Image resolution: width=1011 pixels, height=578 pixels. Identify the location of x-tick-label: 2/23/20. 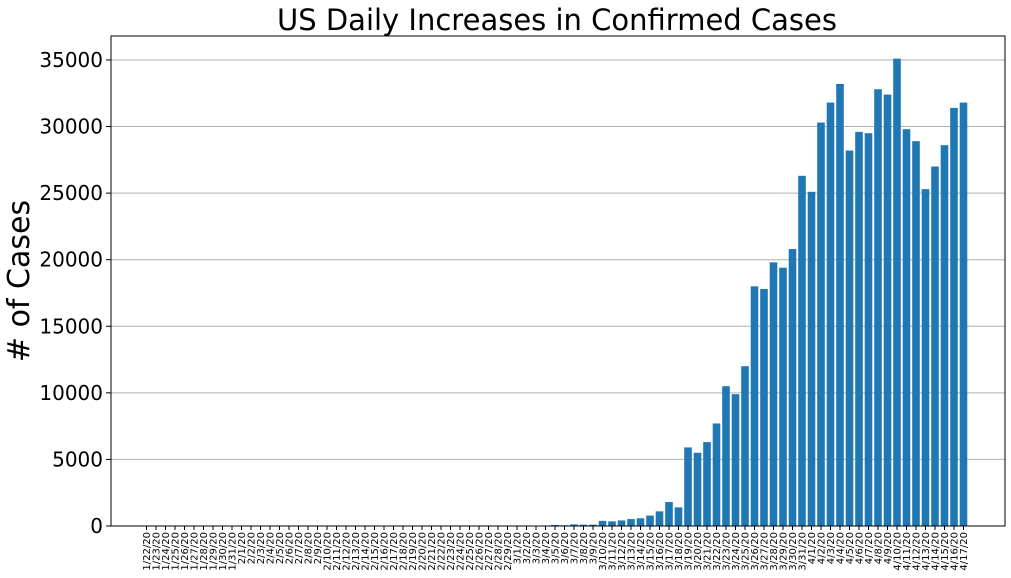
(451, 551).